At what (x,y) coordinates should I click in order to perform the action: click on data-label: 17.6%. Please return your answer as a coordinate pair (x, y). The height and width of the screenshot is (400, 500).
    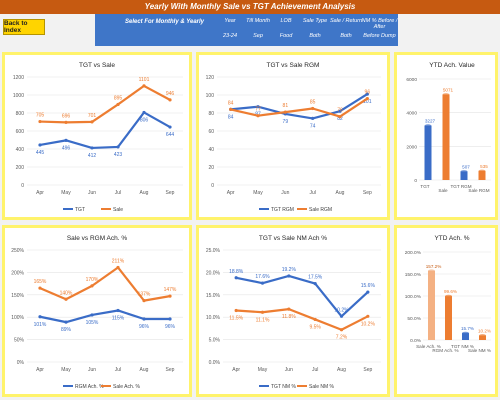
    Looking at the image, I should click on (262, 277).